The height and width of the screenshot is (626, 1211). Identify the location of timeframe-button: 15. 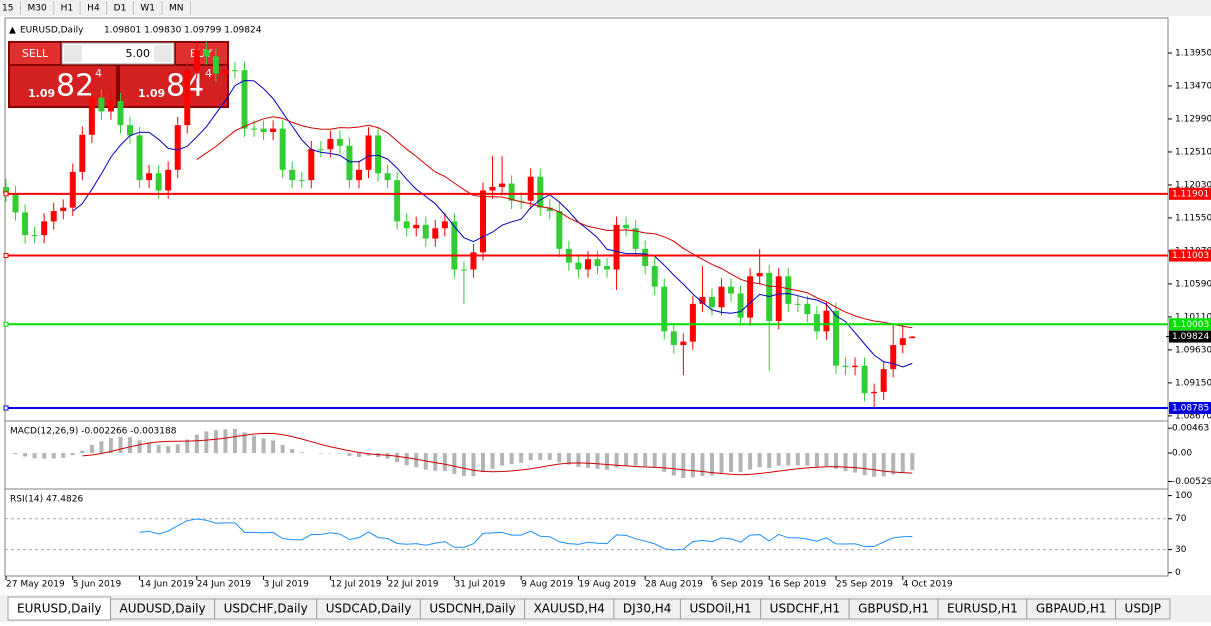
(7, 9).